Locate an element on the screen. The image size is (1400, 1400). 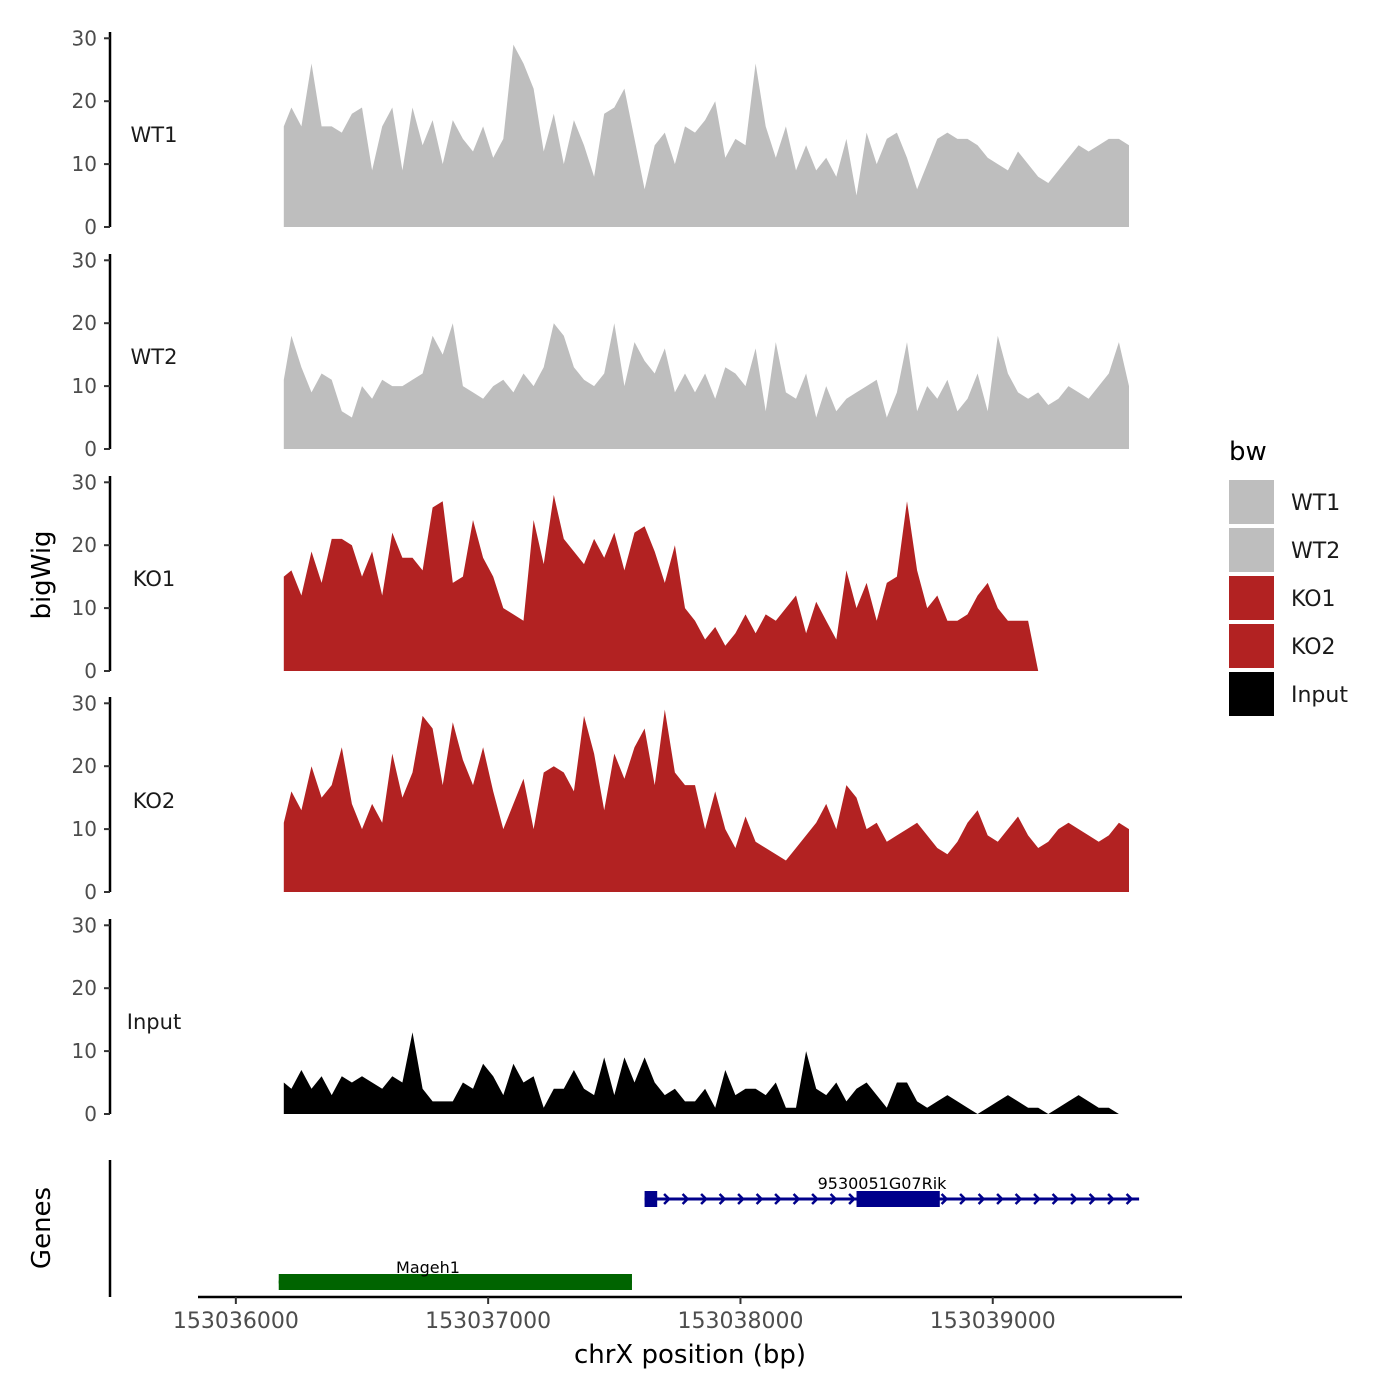
y-axis-title: bigWig is located at coordinates (42, 574).